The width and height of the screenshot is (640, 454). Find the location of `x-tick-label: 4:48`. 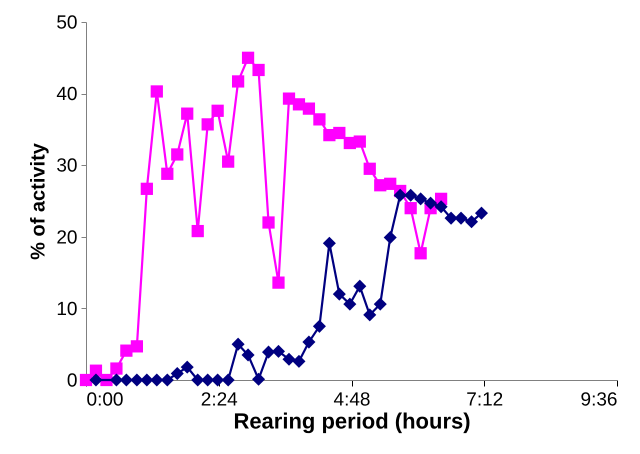

x-tick-label: 4:48 is located at coordinates (352, 400).